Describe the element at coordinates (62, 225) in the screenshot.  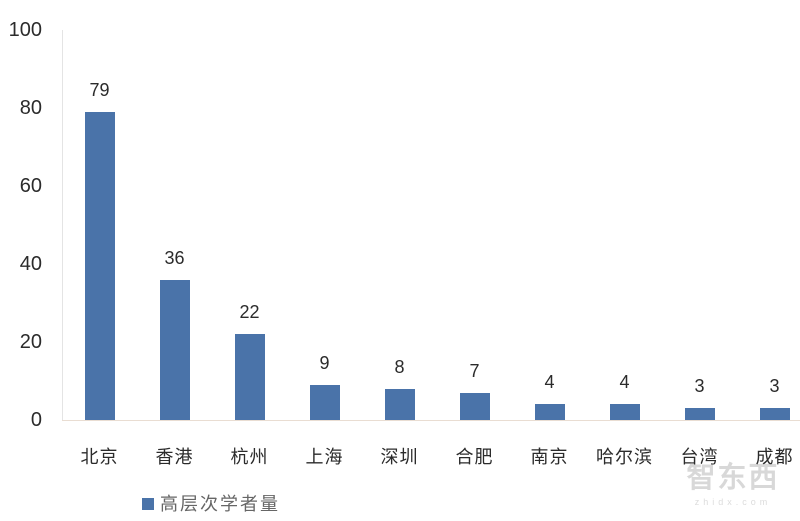
I see `y-axis-line` at that location.